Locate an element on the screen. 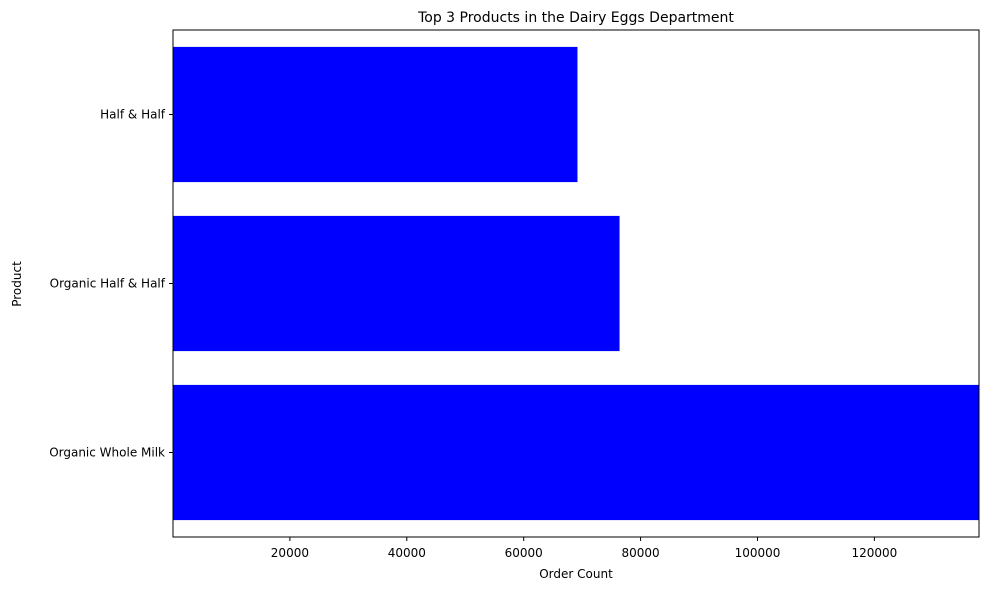 The image size is (989, 590). y-tick-label: Organic Half & Half is located at coordinates (108, 284).